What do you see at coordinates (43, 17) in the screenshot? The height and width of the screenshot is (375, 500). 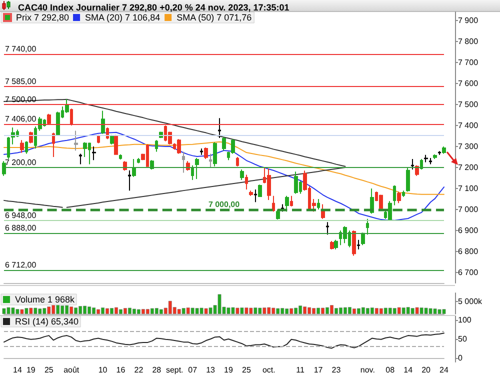 I see `legend-label: Prix 7 292,80` at bounding box center [43, 17].